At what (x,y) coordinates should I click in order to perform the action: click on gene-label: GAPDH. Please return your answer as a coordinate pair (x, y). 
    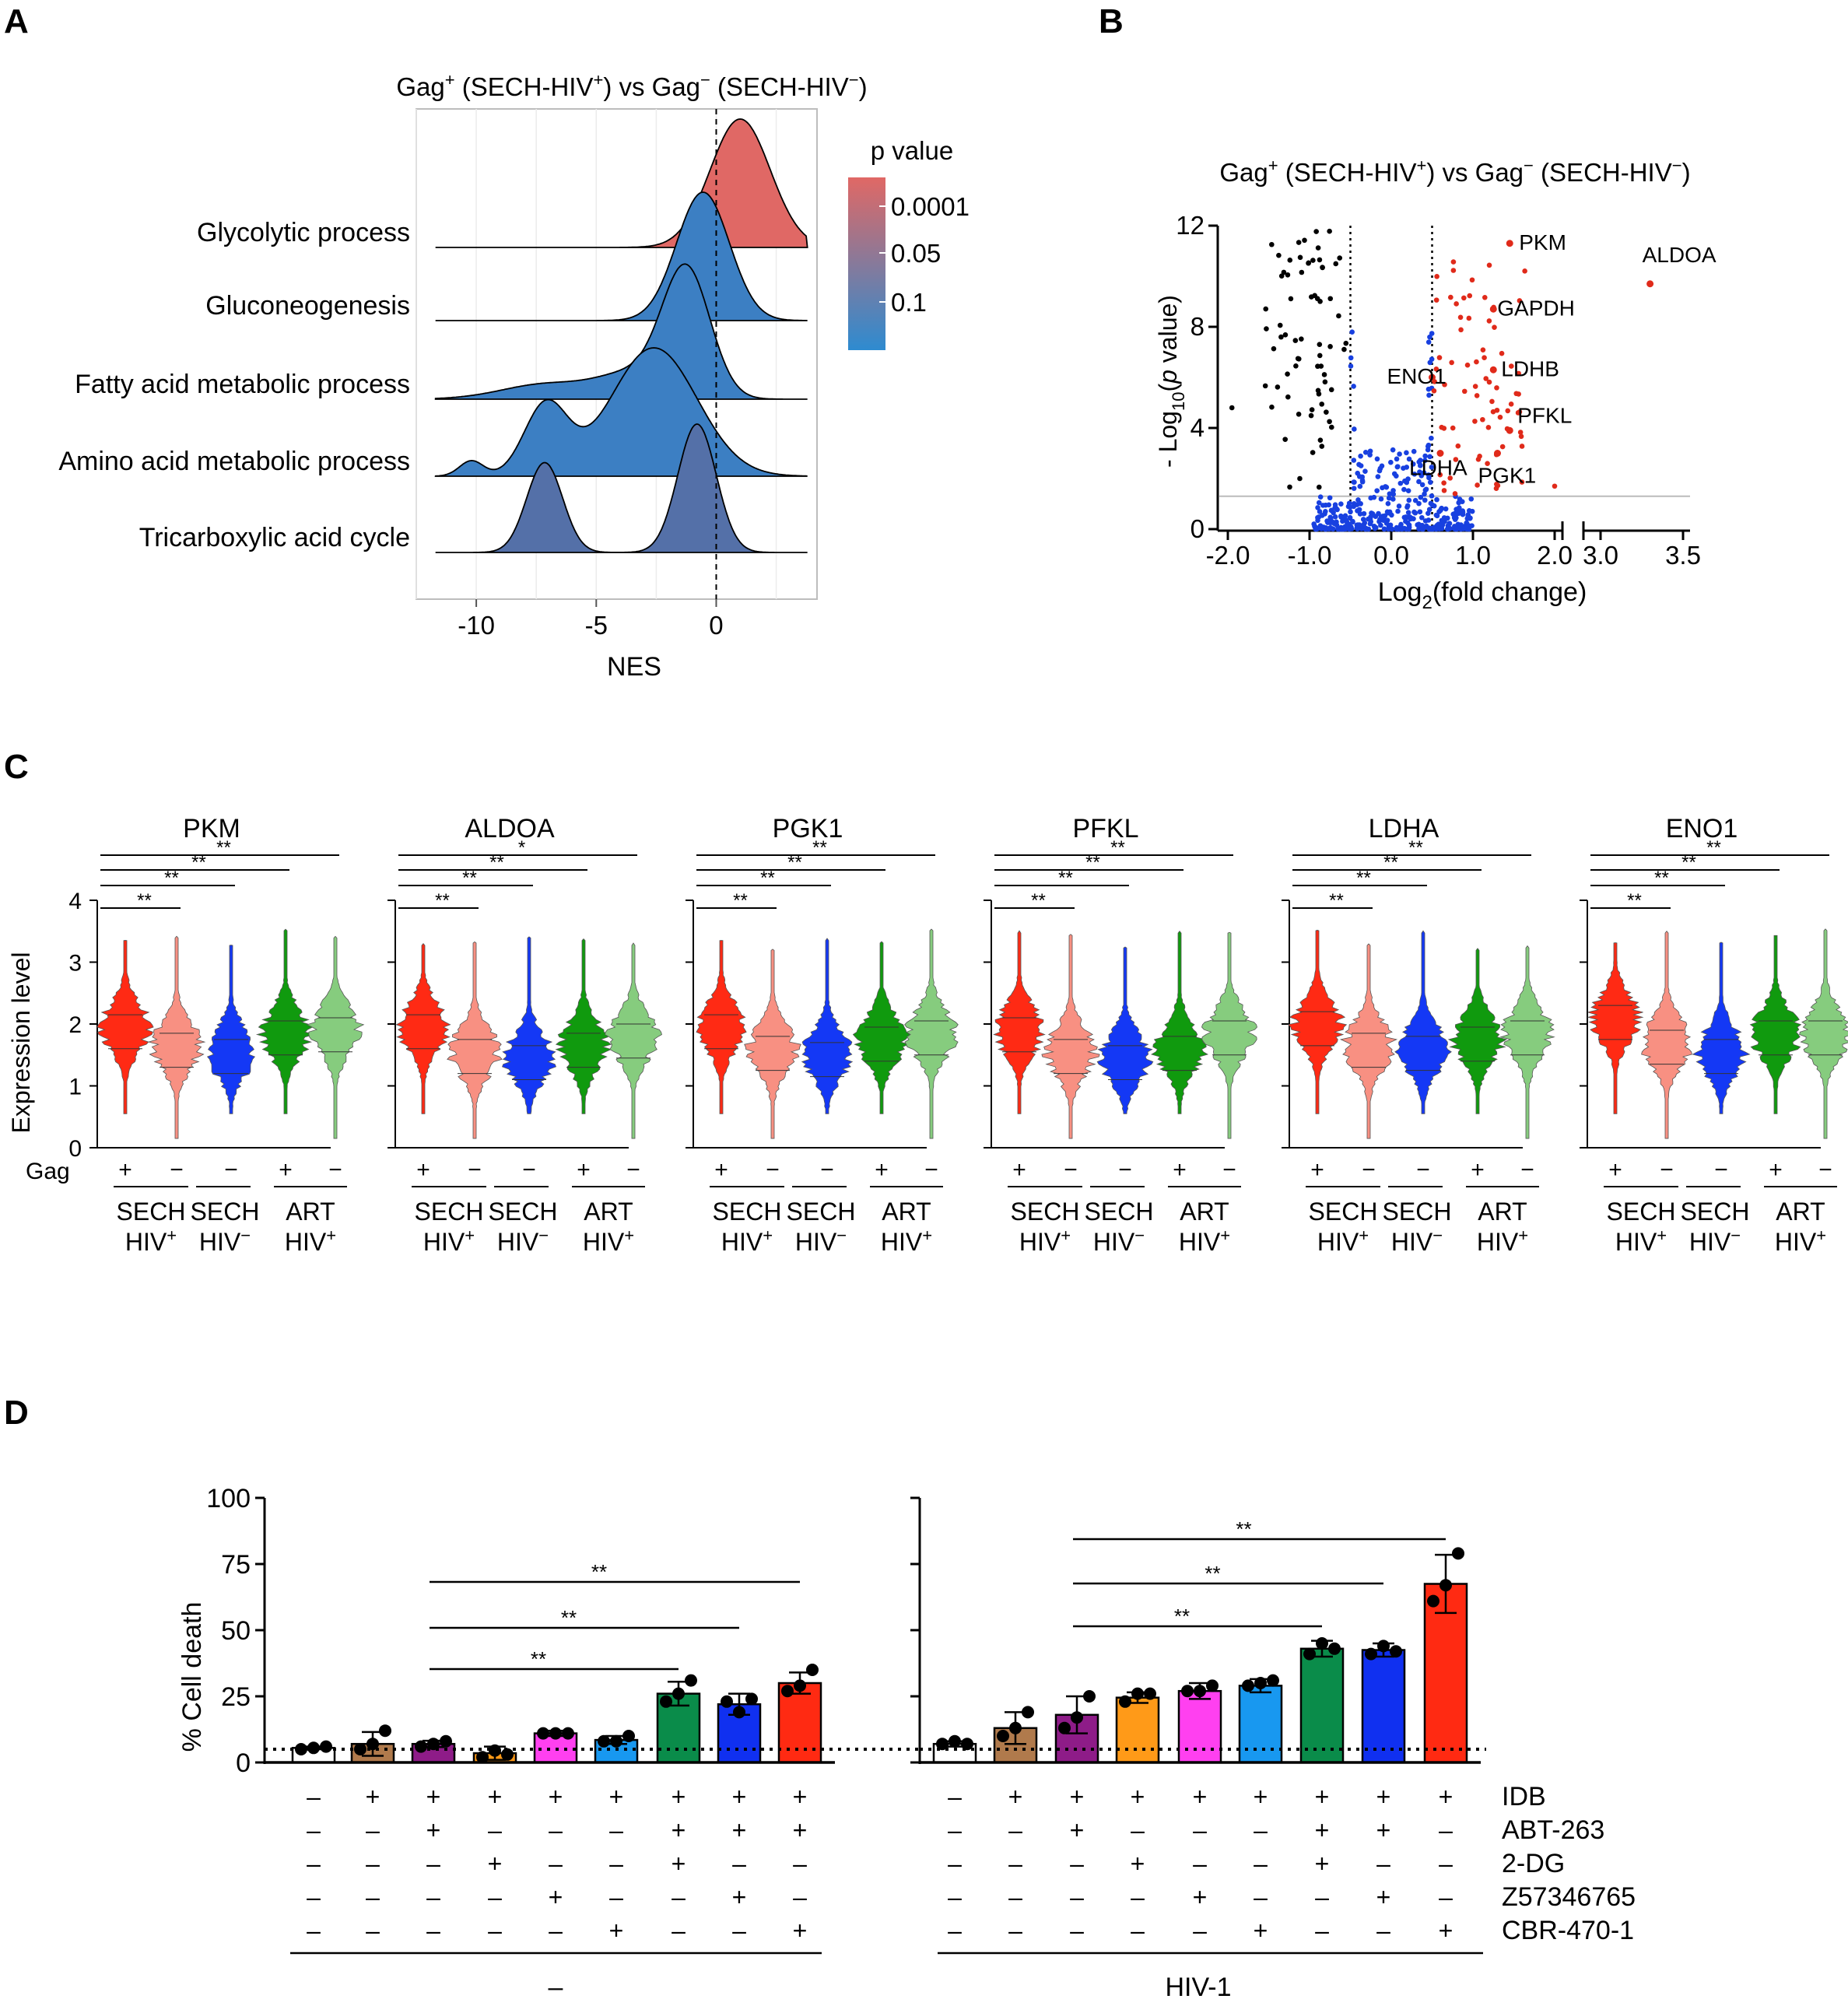
    Looking at the image, I should click on (1536, 308).